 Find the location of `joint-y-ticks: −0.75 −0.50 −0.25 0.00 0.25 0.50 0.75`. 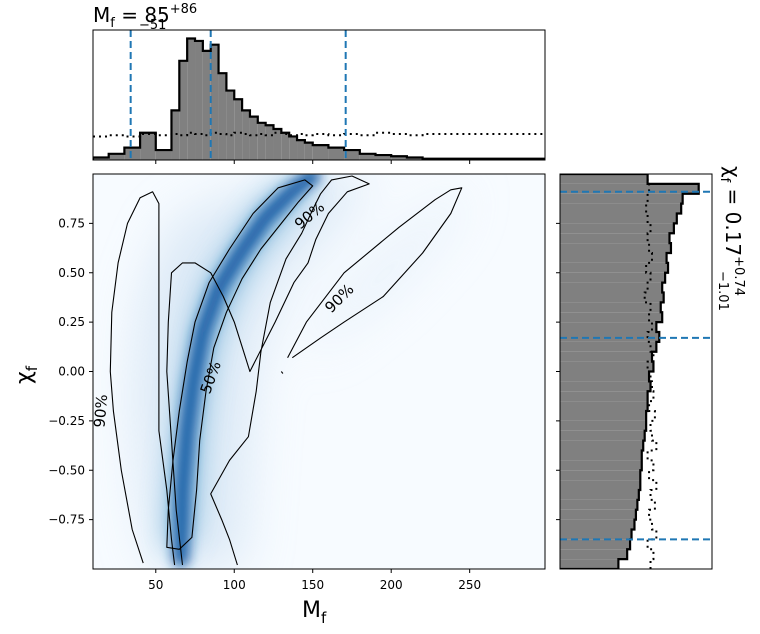

joint-y-ticks: −0.75 −0.50 −0.25 0.00 0.25 0.50 0.75 is located at coordinates (70, 371).